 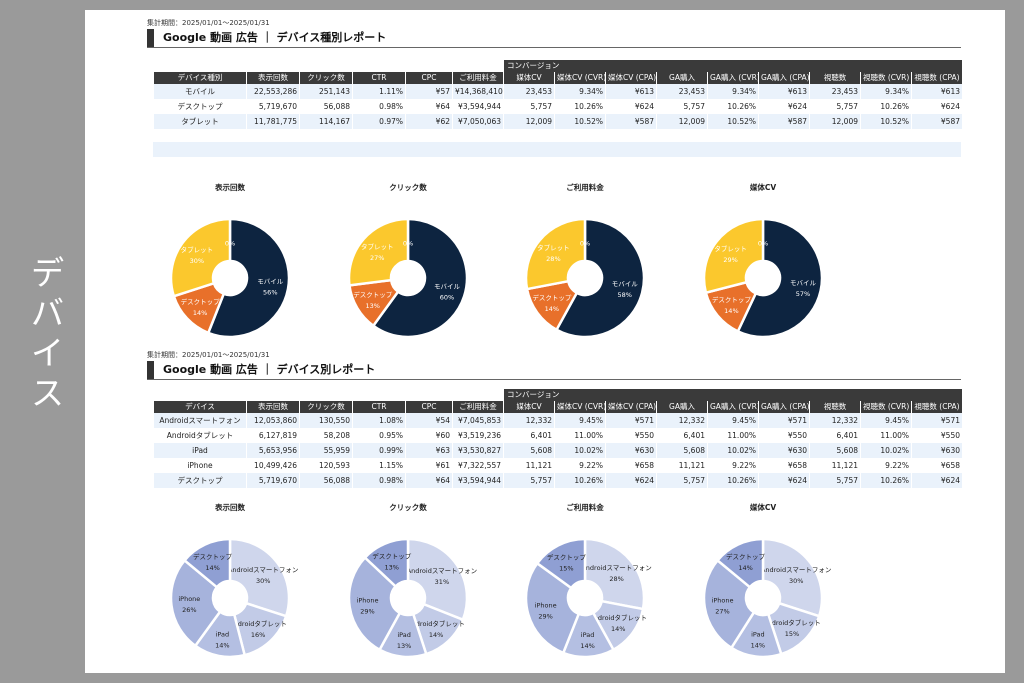 I want to click on table-cell: ¥587, so click(x=631, y=121).